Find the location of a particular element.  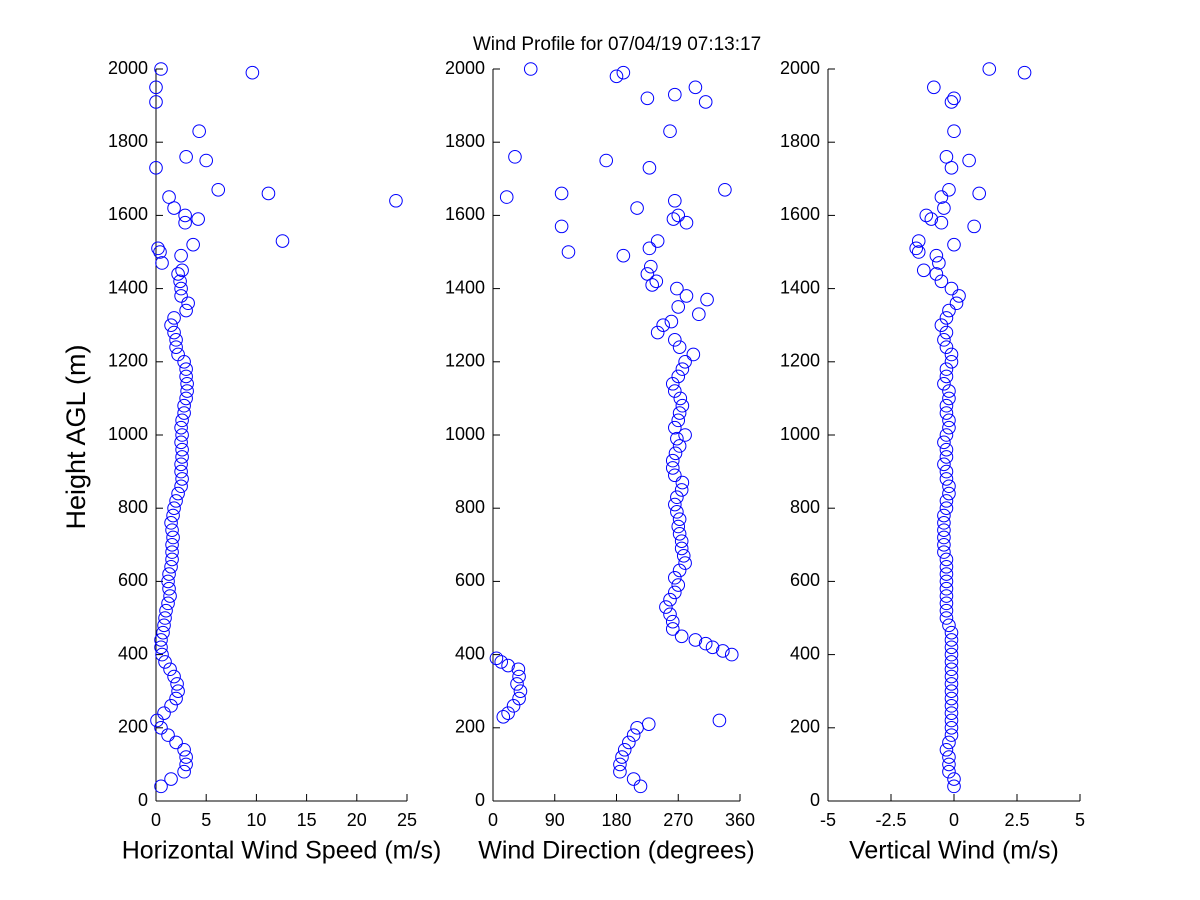

y-axis-label: Height AGL (m) is located at coordinates (76, 436).